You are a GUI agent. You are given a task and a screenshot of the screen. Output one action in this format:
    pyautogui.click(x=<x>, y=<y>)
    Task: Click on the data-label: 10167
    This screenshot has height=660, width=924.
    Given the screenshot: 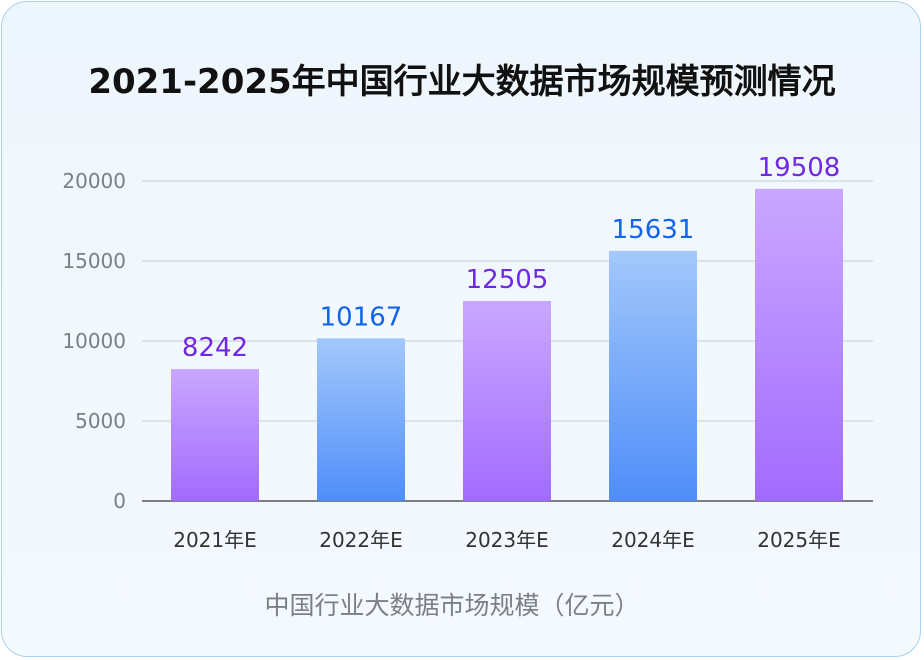 What is the action you would take?
    pyautogui.click(x=361, y=317)
    